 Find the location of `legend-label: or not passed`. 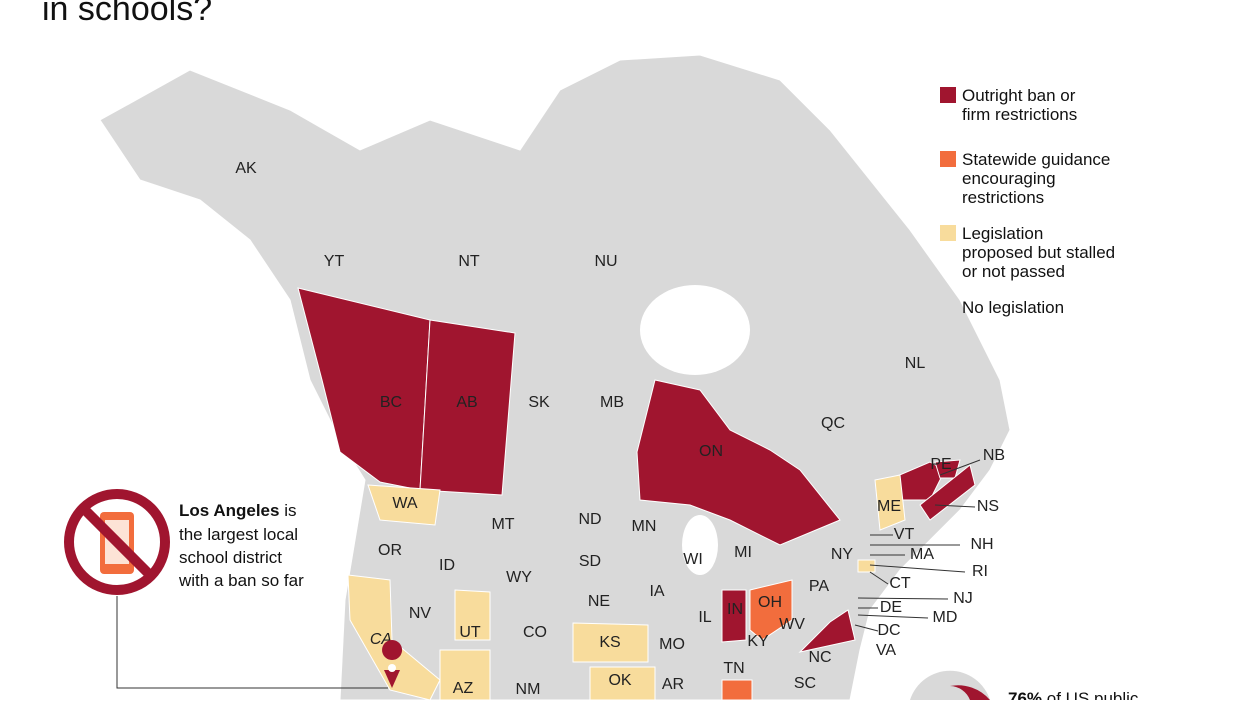

legend-label: or not passed is located at coordinates (1013, 271).